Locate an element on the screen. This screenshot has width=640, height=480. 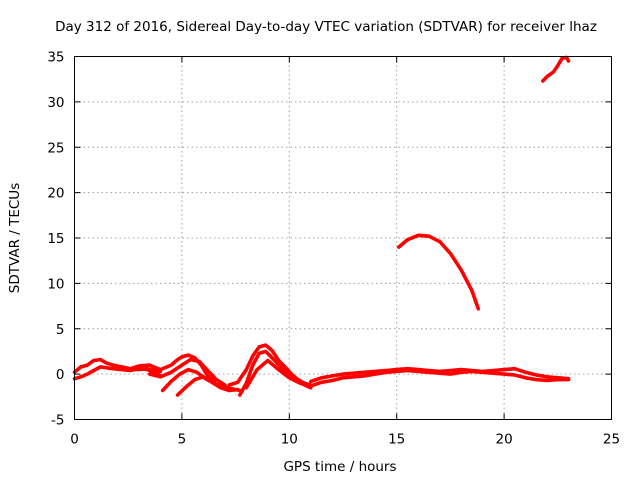
y-tick-labels: -5 0 5 10 15 20 25 30 35 is located at coordinates (55, 239).